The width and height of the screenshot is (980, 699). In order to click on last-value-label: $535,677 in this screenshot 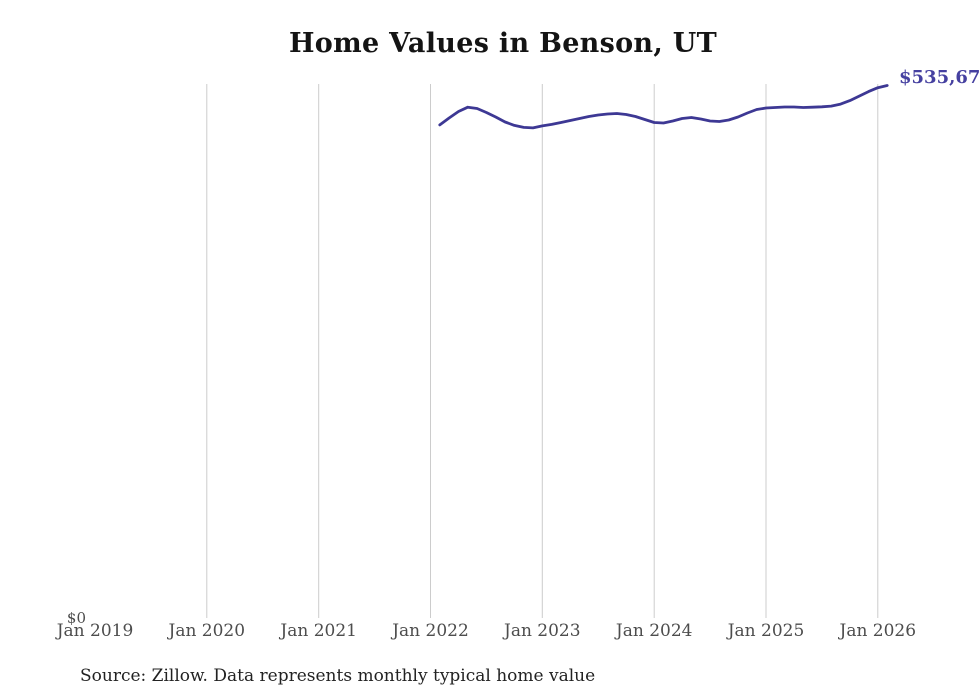, I will do `click(939, 77)`.